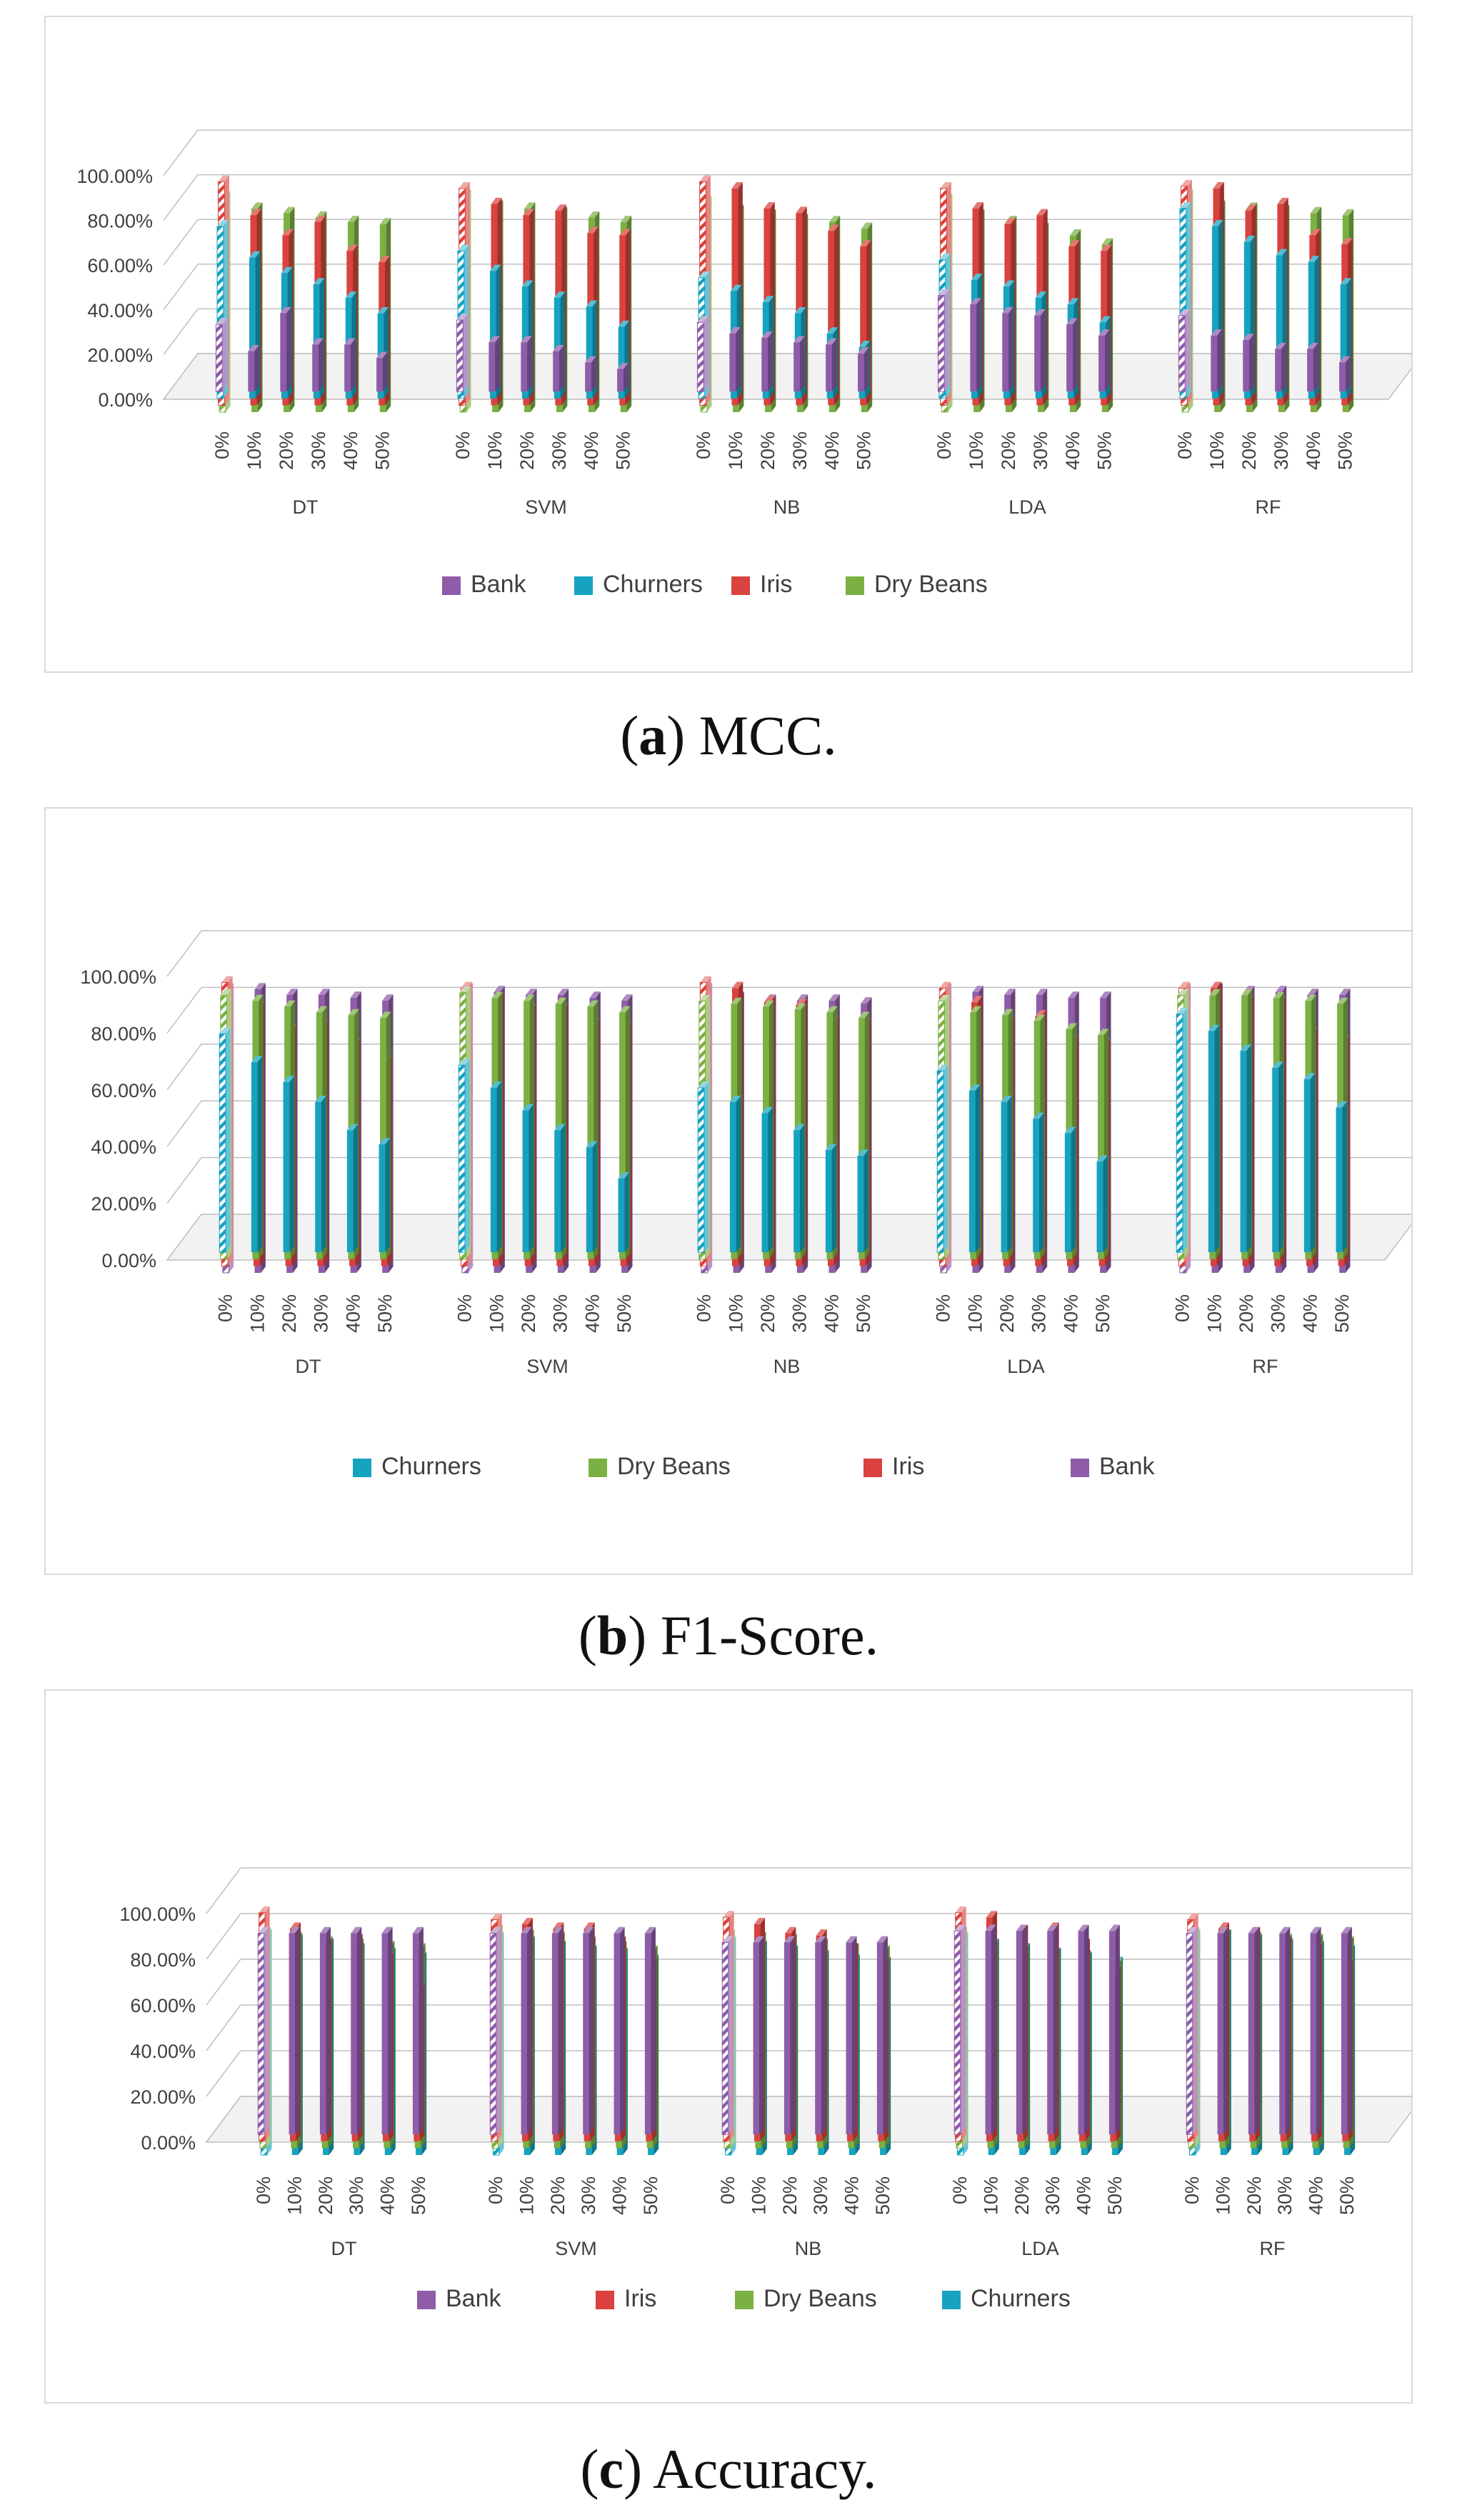 Image resolution: width=1457 pixels, height=2520 pixels. Describe the element at coordinates (120, 355) in the screenshot. I see `y-tick-label: 20.00%` at that location.